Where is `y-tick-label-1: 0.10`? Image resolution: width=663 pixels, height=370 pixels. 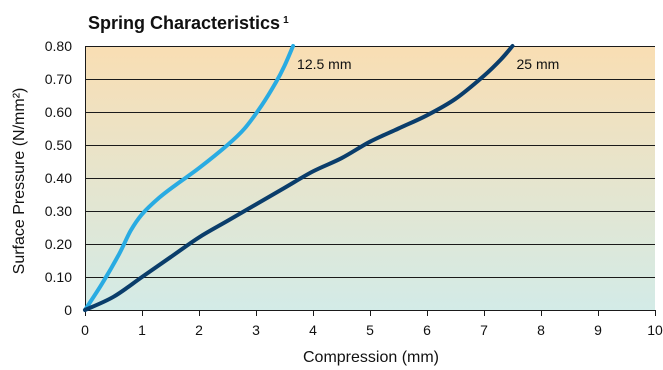
y-tick-label-1: 0.10 is located at coordinates (58, 277).